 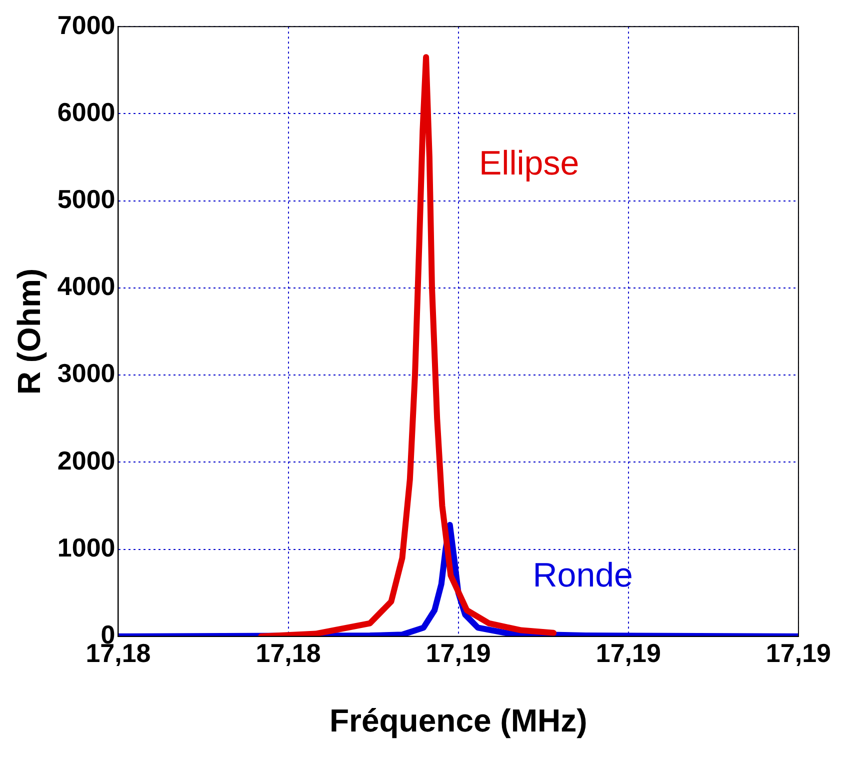 What do you see at coordinates (288, 653) in the screenshot?
I see `x-tick-label: 17,18` at bounding box center [288, 653].